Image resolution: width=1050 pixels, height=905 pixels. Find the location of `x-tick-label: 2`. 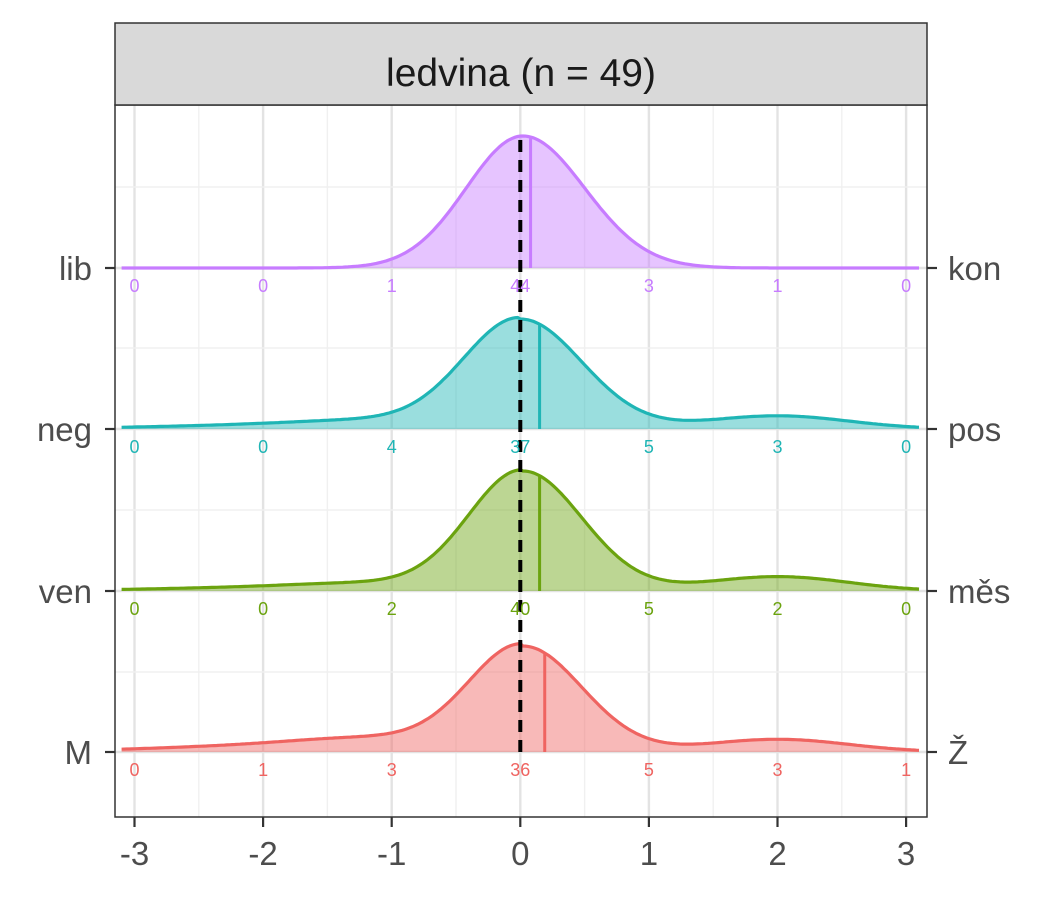

x-tick-label: 2 is located at coordinates (777, 853).